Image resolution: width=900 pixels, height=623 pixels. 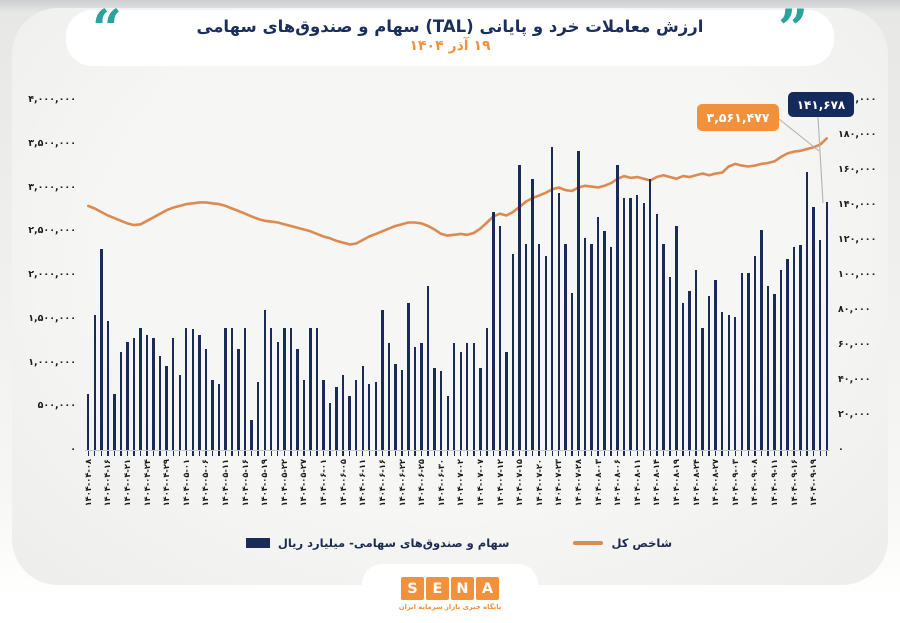 What do you see at coordinates (793, 30) in the screenshot?
I see `close-quote-icon: ”` at bounding box center [793, 30].